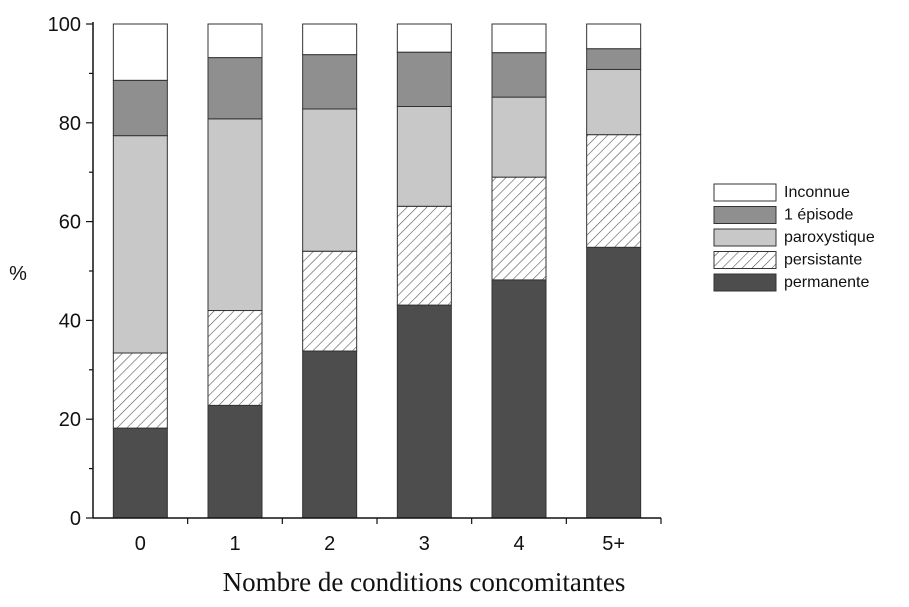  What do you see at coordinates (70, 223) in the screenshot?
I see `y-tick-label: 60` at bounding box center [70, 223].